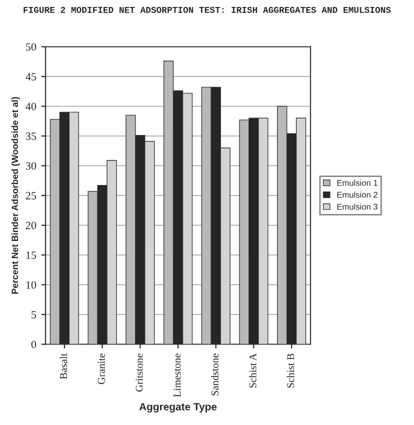 The width and height of the screenshot is (414, 425). What do you see at coordinates (31, 47) in the screenshot?
I see `y-tick-label: 50` at bounding box center [31, 47].